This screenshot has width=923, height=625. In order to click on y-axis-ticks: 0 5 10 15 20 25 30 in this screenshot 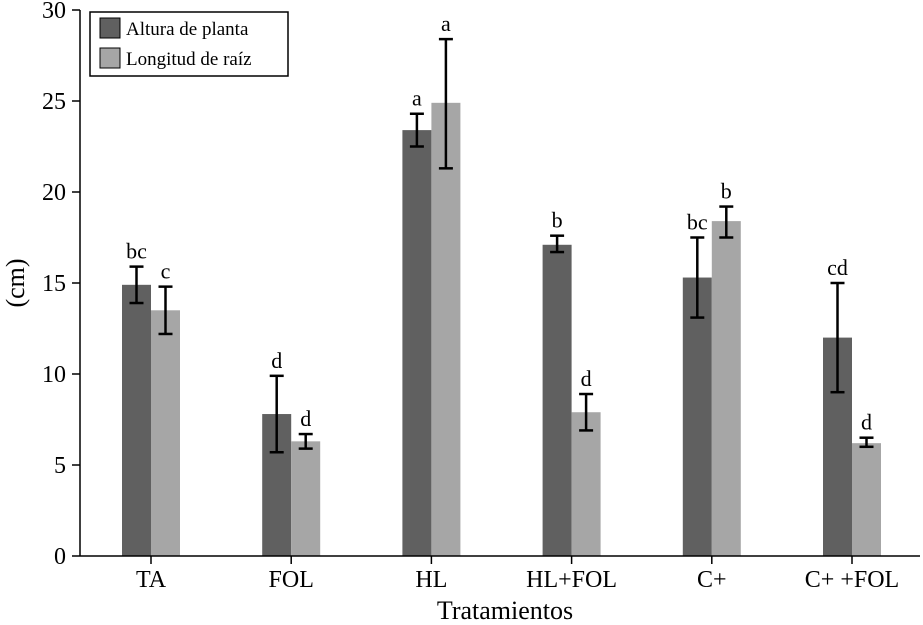, I will do `click(61, 285)`.